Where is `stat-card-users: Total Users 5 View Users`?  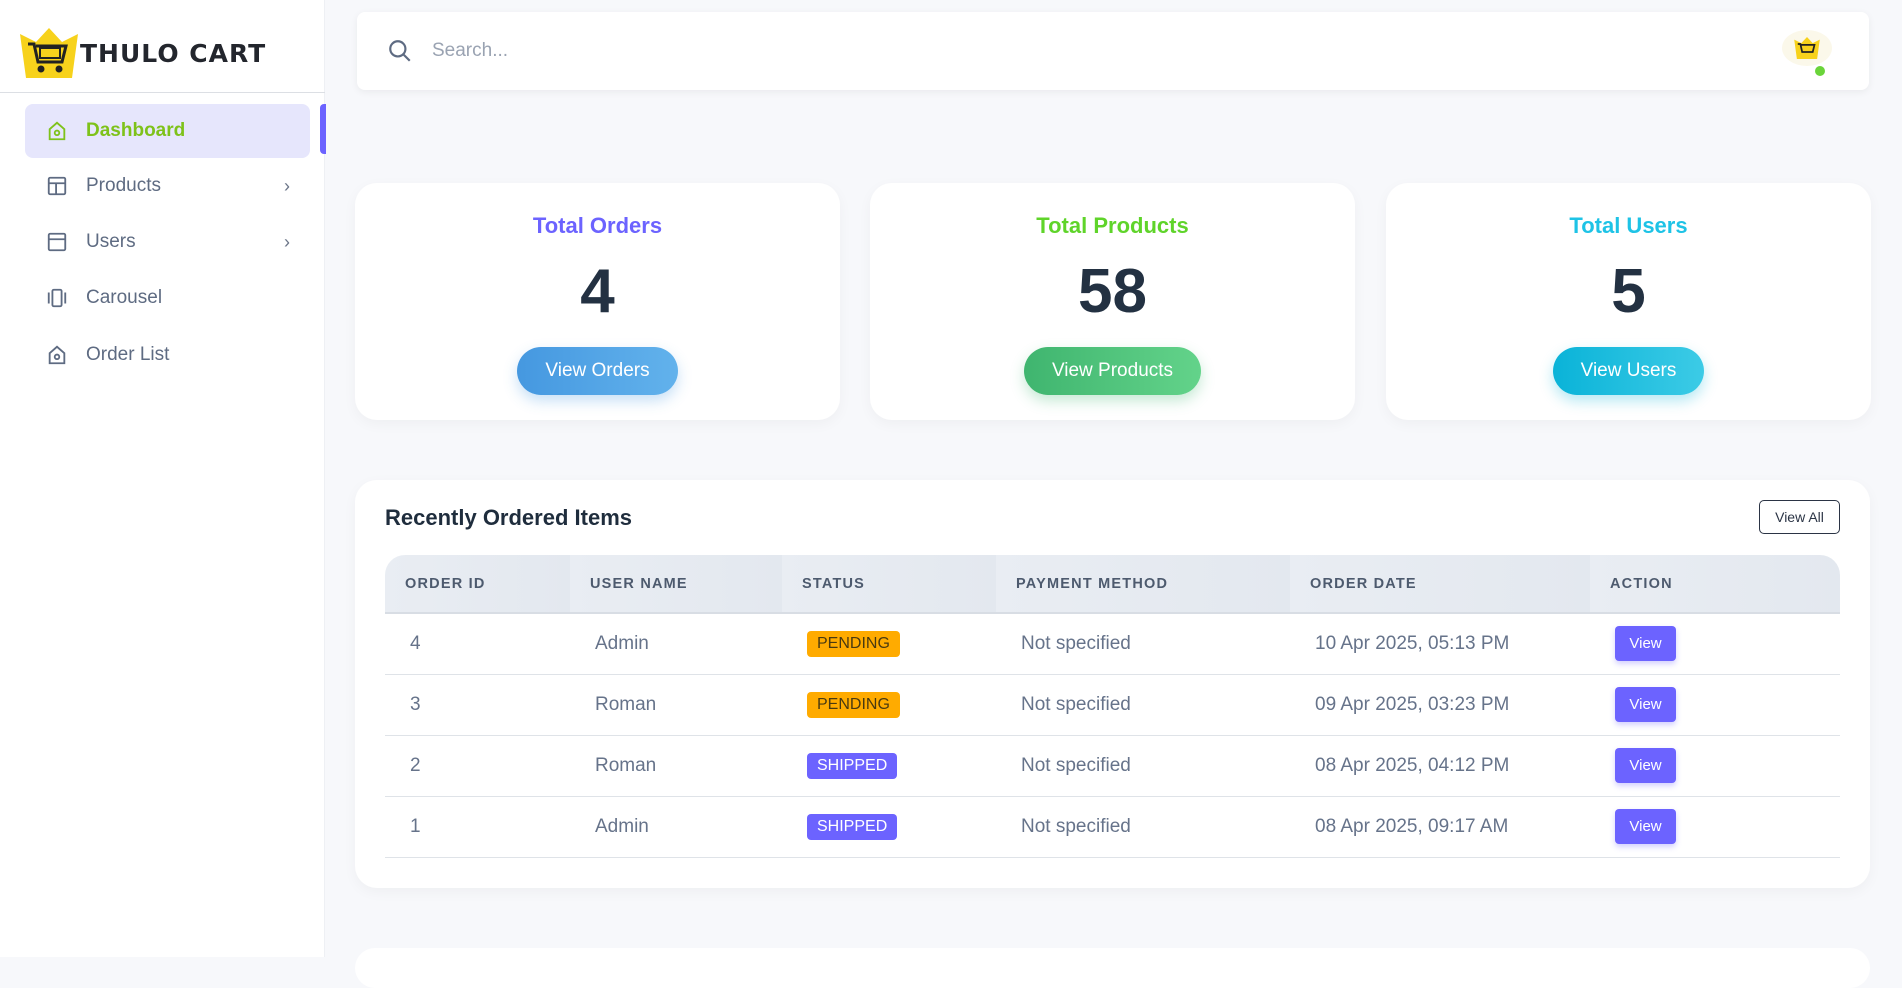
stat-card-users: Total Users 5 View Users is located at coordinates (1628, 301).